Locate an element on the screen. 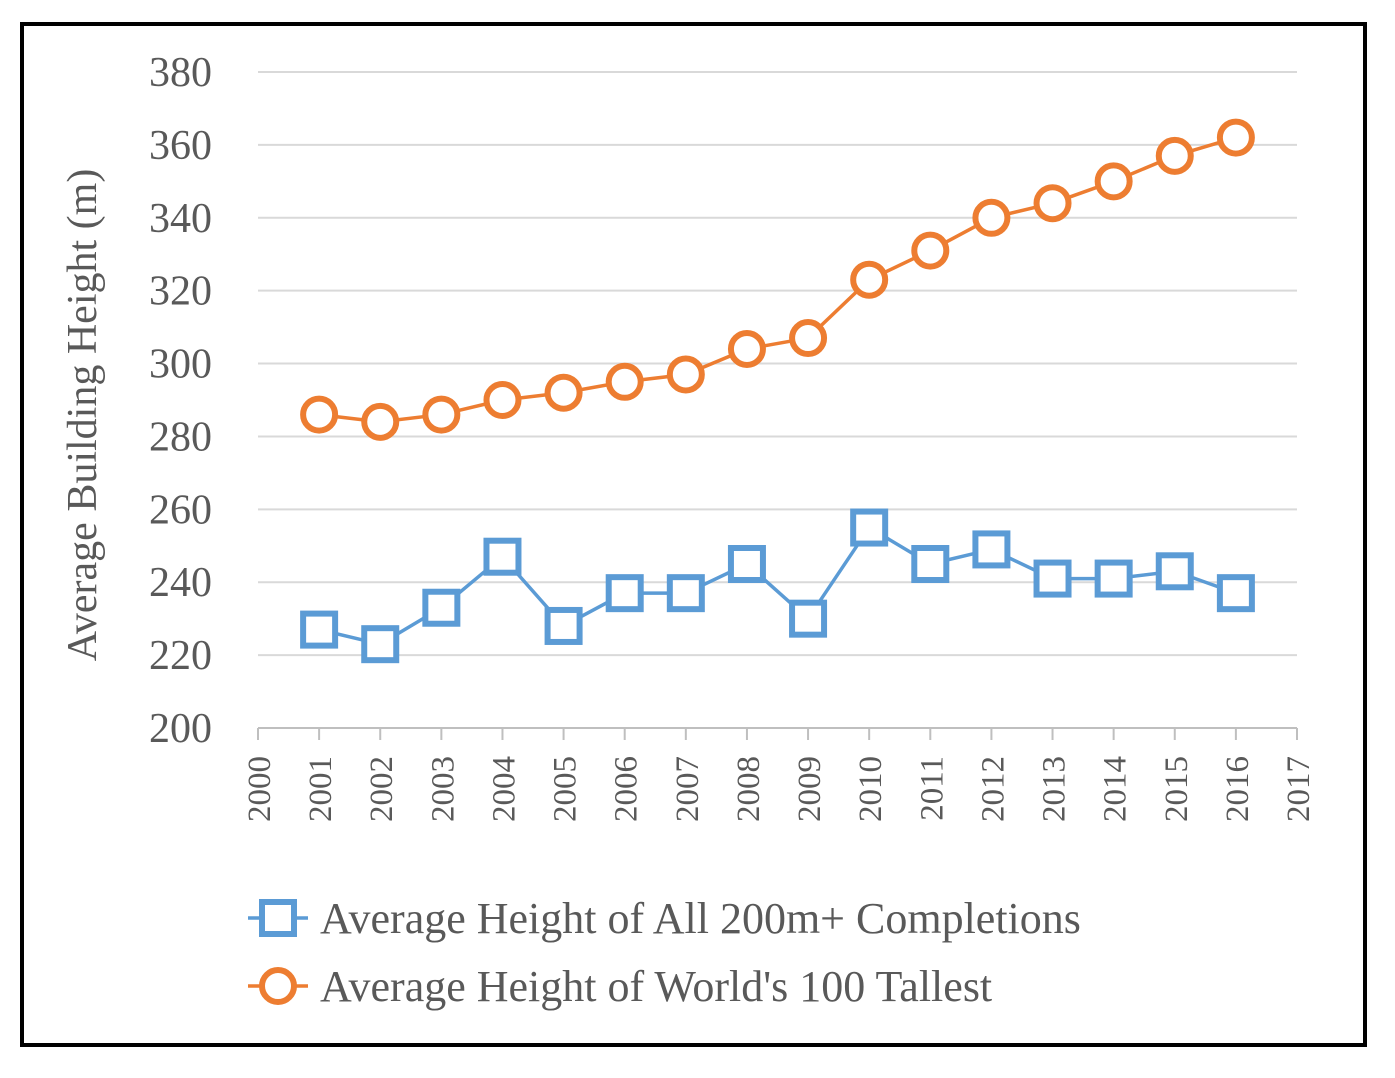 The height and width of the screenshot is (1078, 1395). point-completions-2008 is located at coordinates (746, 564).